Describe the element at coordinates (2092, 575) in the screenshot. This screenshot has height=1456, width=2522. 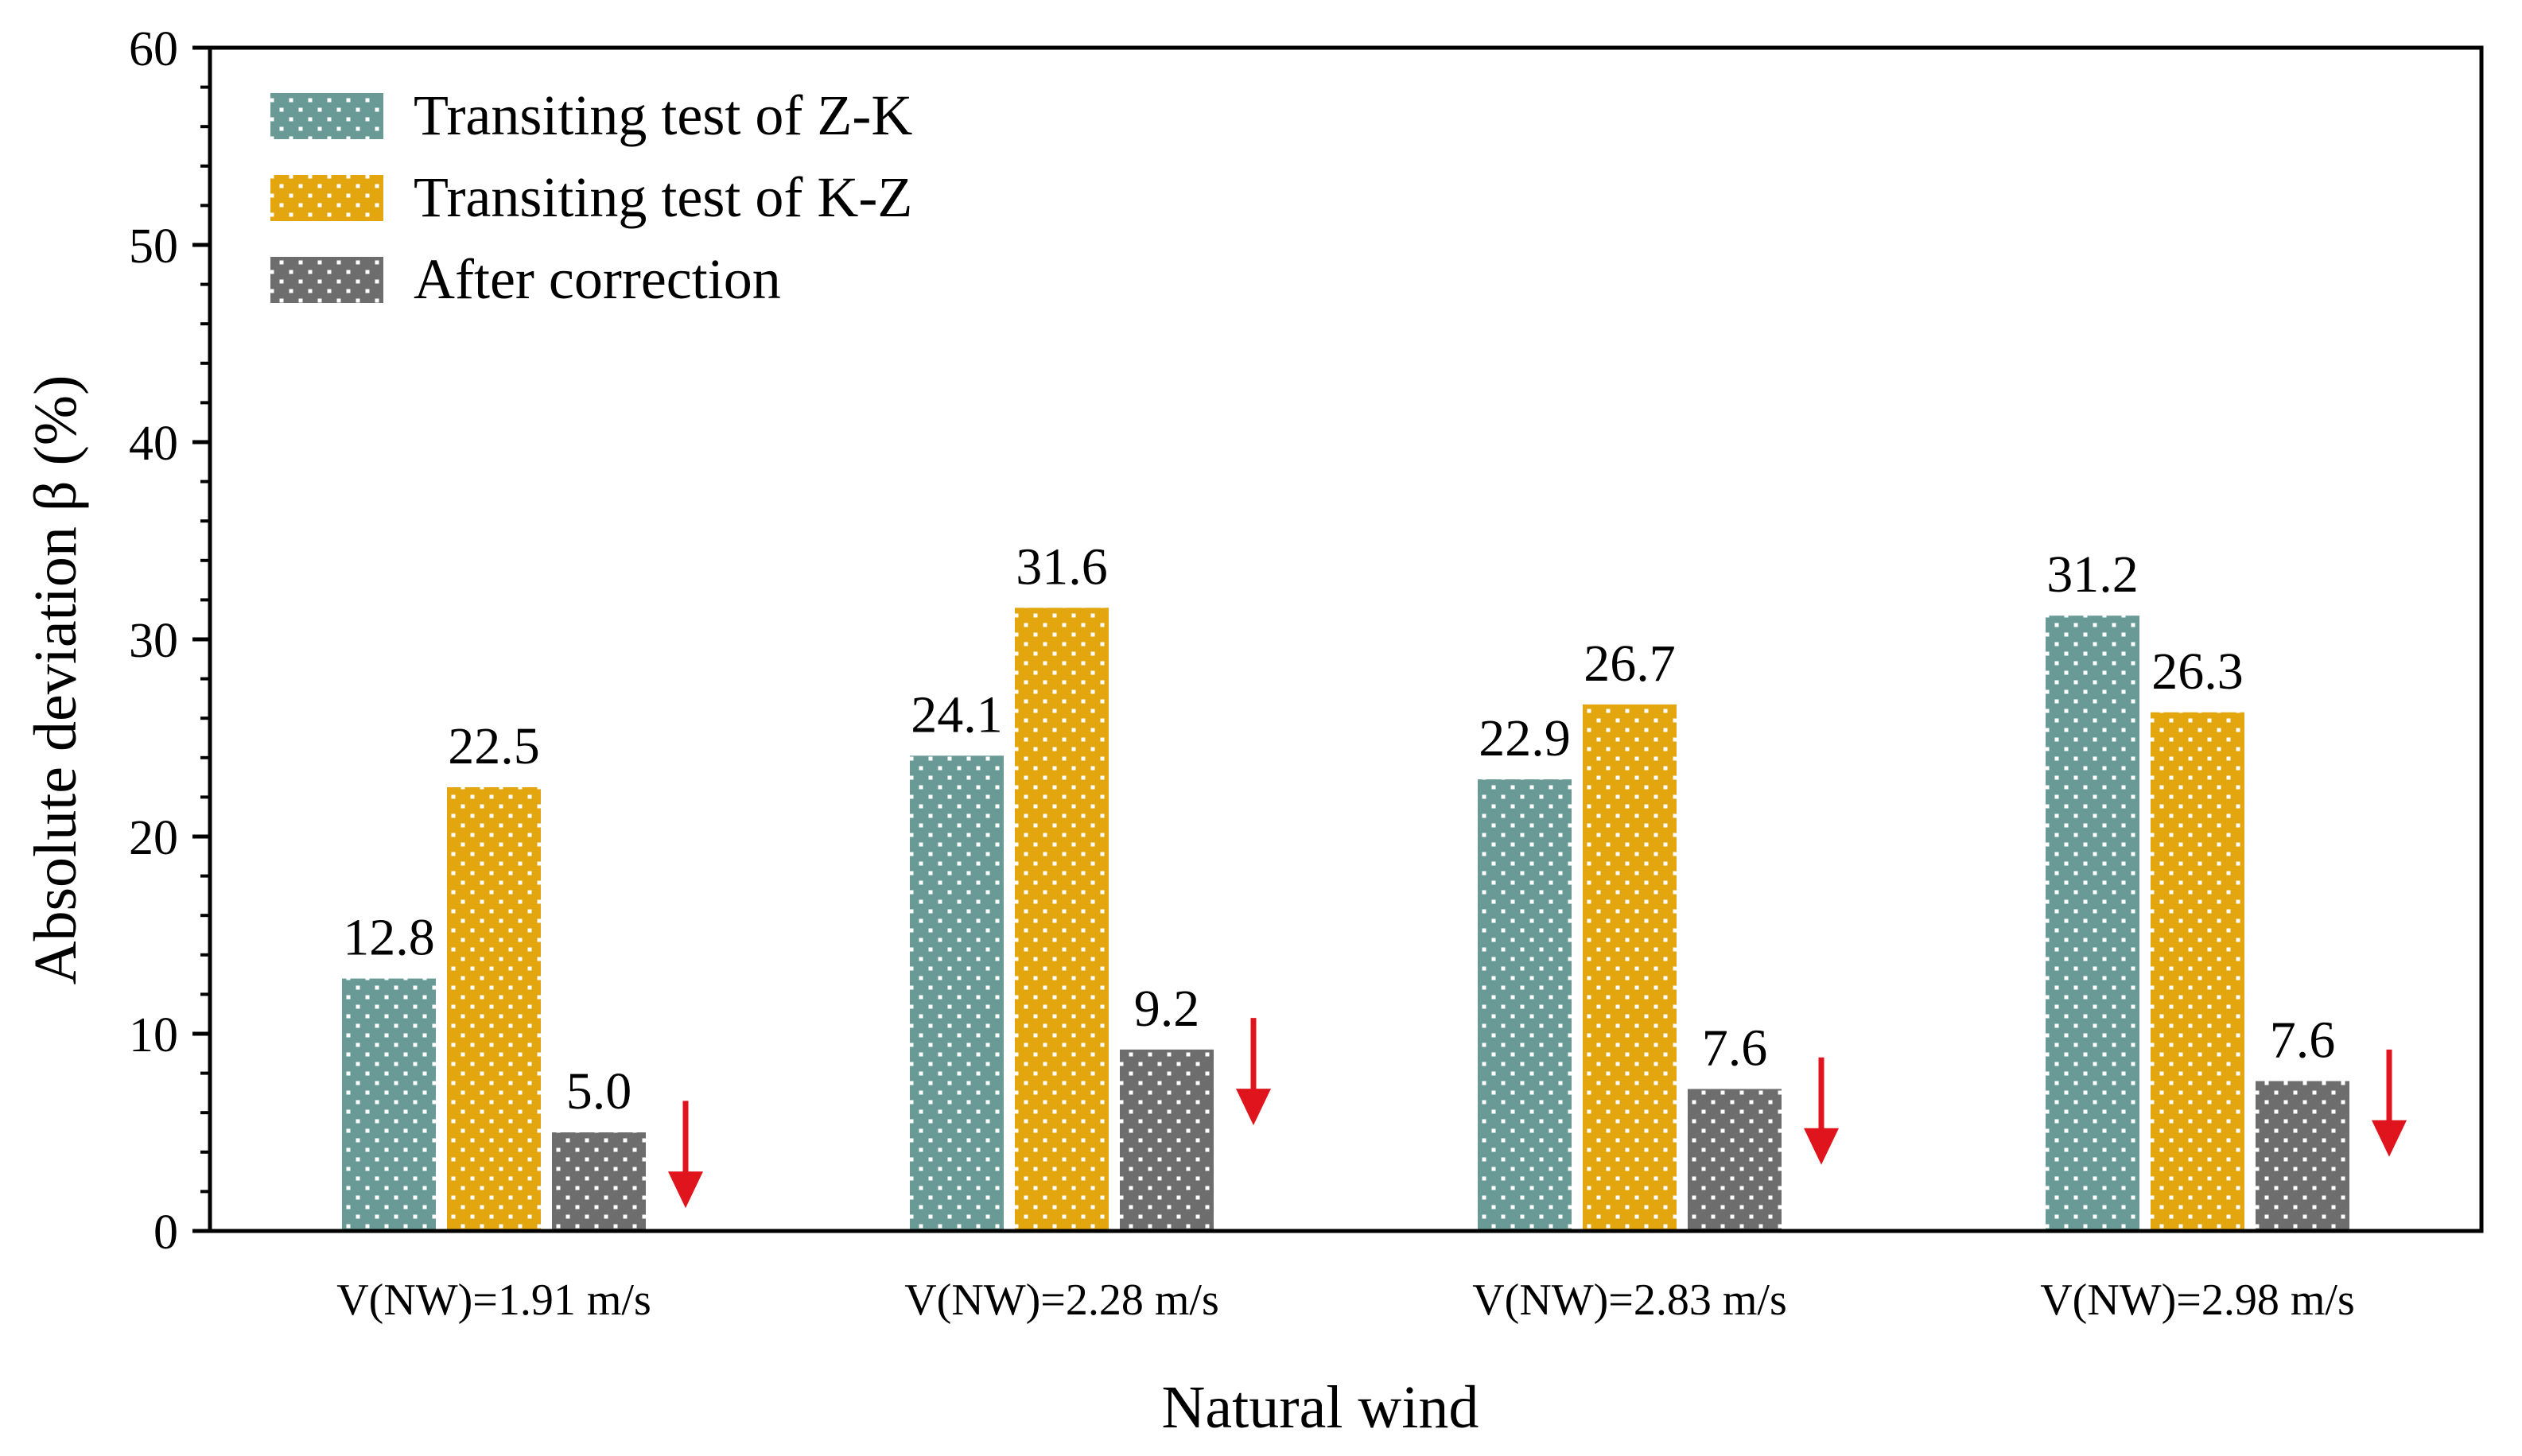
I see `data-label: 31.2` at that location.